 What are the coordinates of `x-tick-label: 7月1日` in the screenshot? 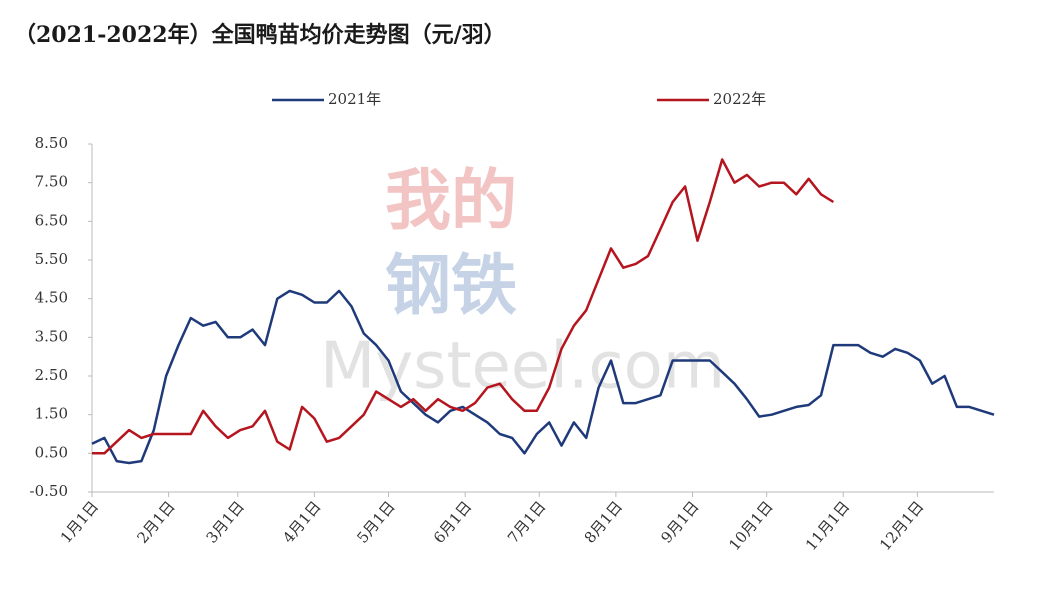 It's located at (526, 522).